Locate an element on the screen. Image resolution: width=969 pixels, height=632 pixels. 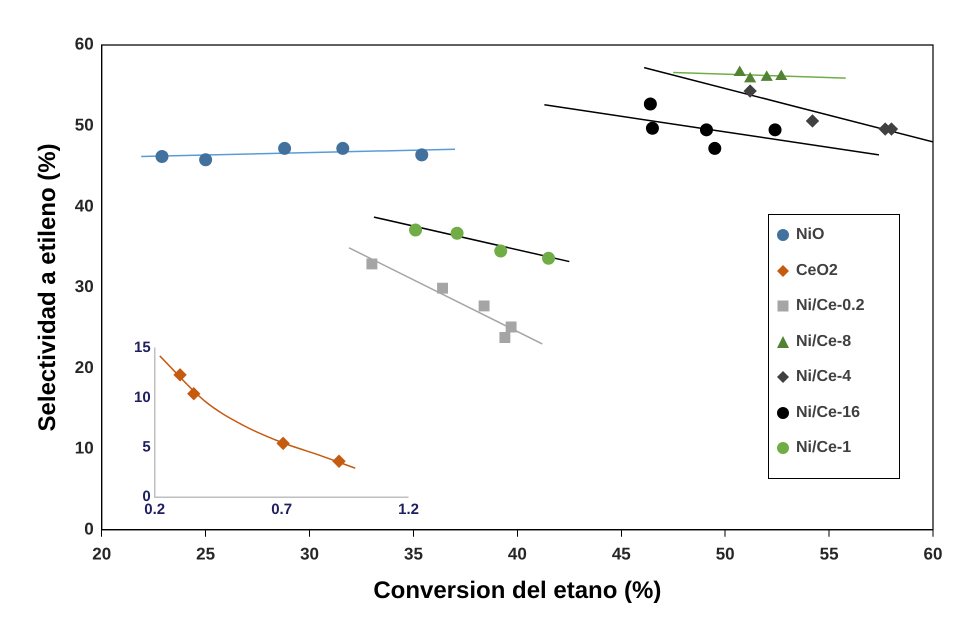
x-tick-label: 20 is located at coordinates (102, 554).